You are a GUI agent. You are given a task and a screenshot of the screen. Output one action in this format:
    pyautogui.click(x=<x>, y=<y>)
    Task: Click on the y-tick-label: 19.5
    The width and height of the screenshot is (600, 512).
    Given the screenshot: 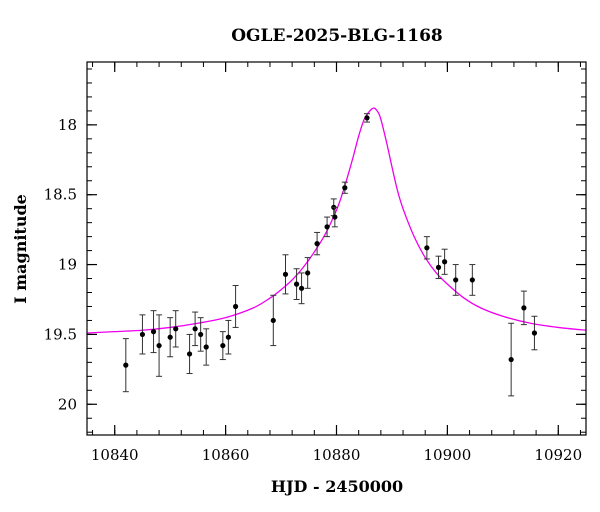 What is the action you would take?
    pyautogui.click(x=60, y=334)
    